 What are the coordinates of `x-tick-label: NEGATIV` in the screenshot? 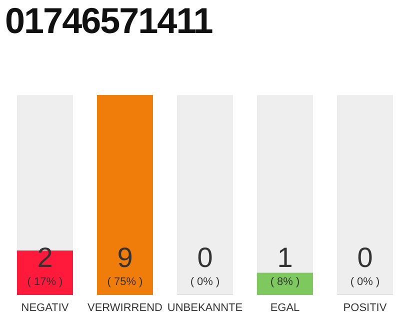 It's located at (45, 308).